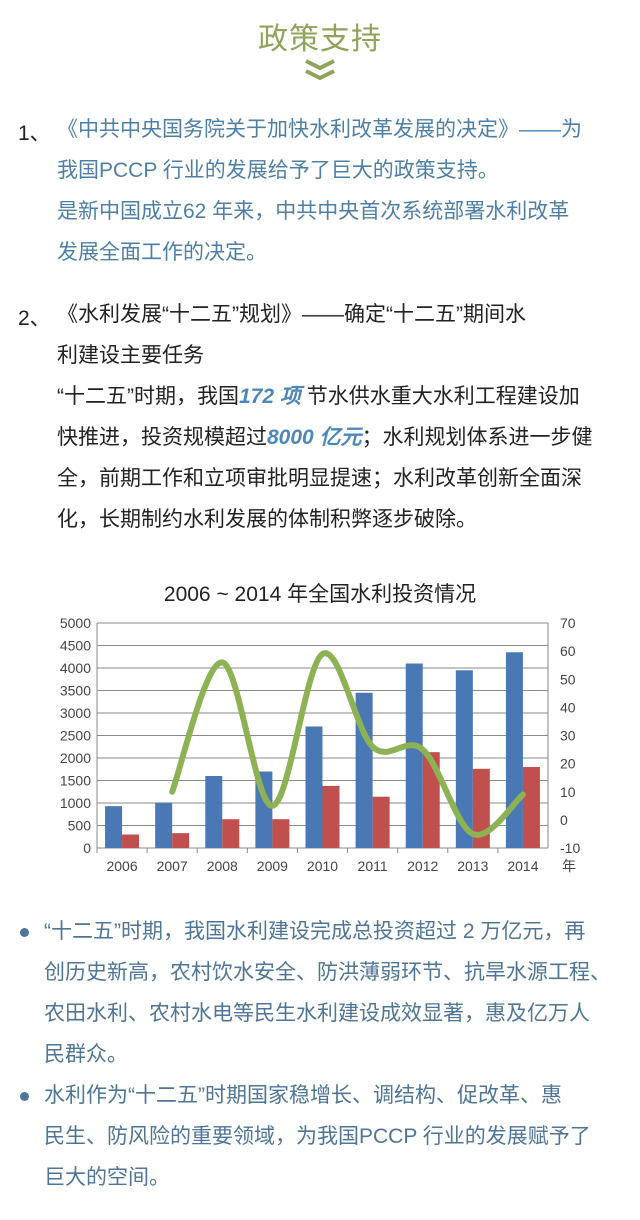  What do you see at coordinates (568, 736) in the screenshot?
I see `y2-tick-label: 30` at bounding box center [568, 736].